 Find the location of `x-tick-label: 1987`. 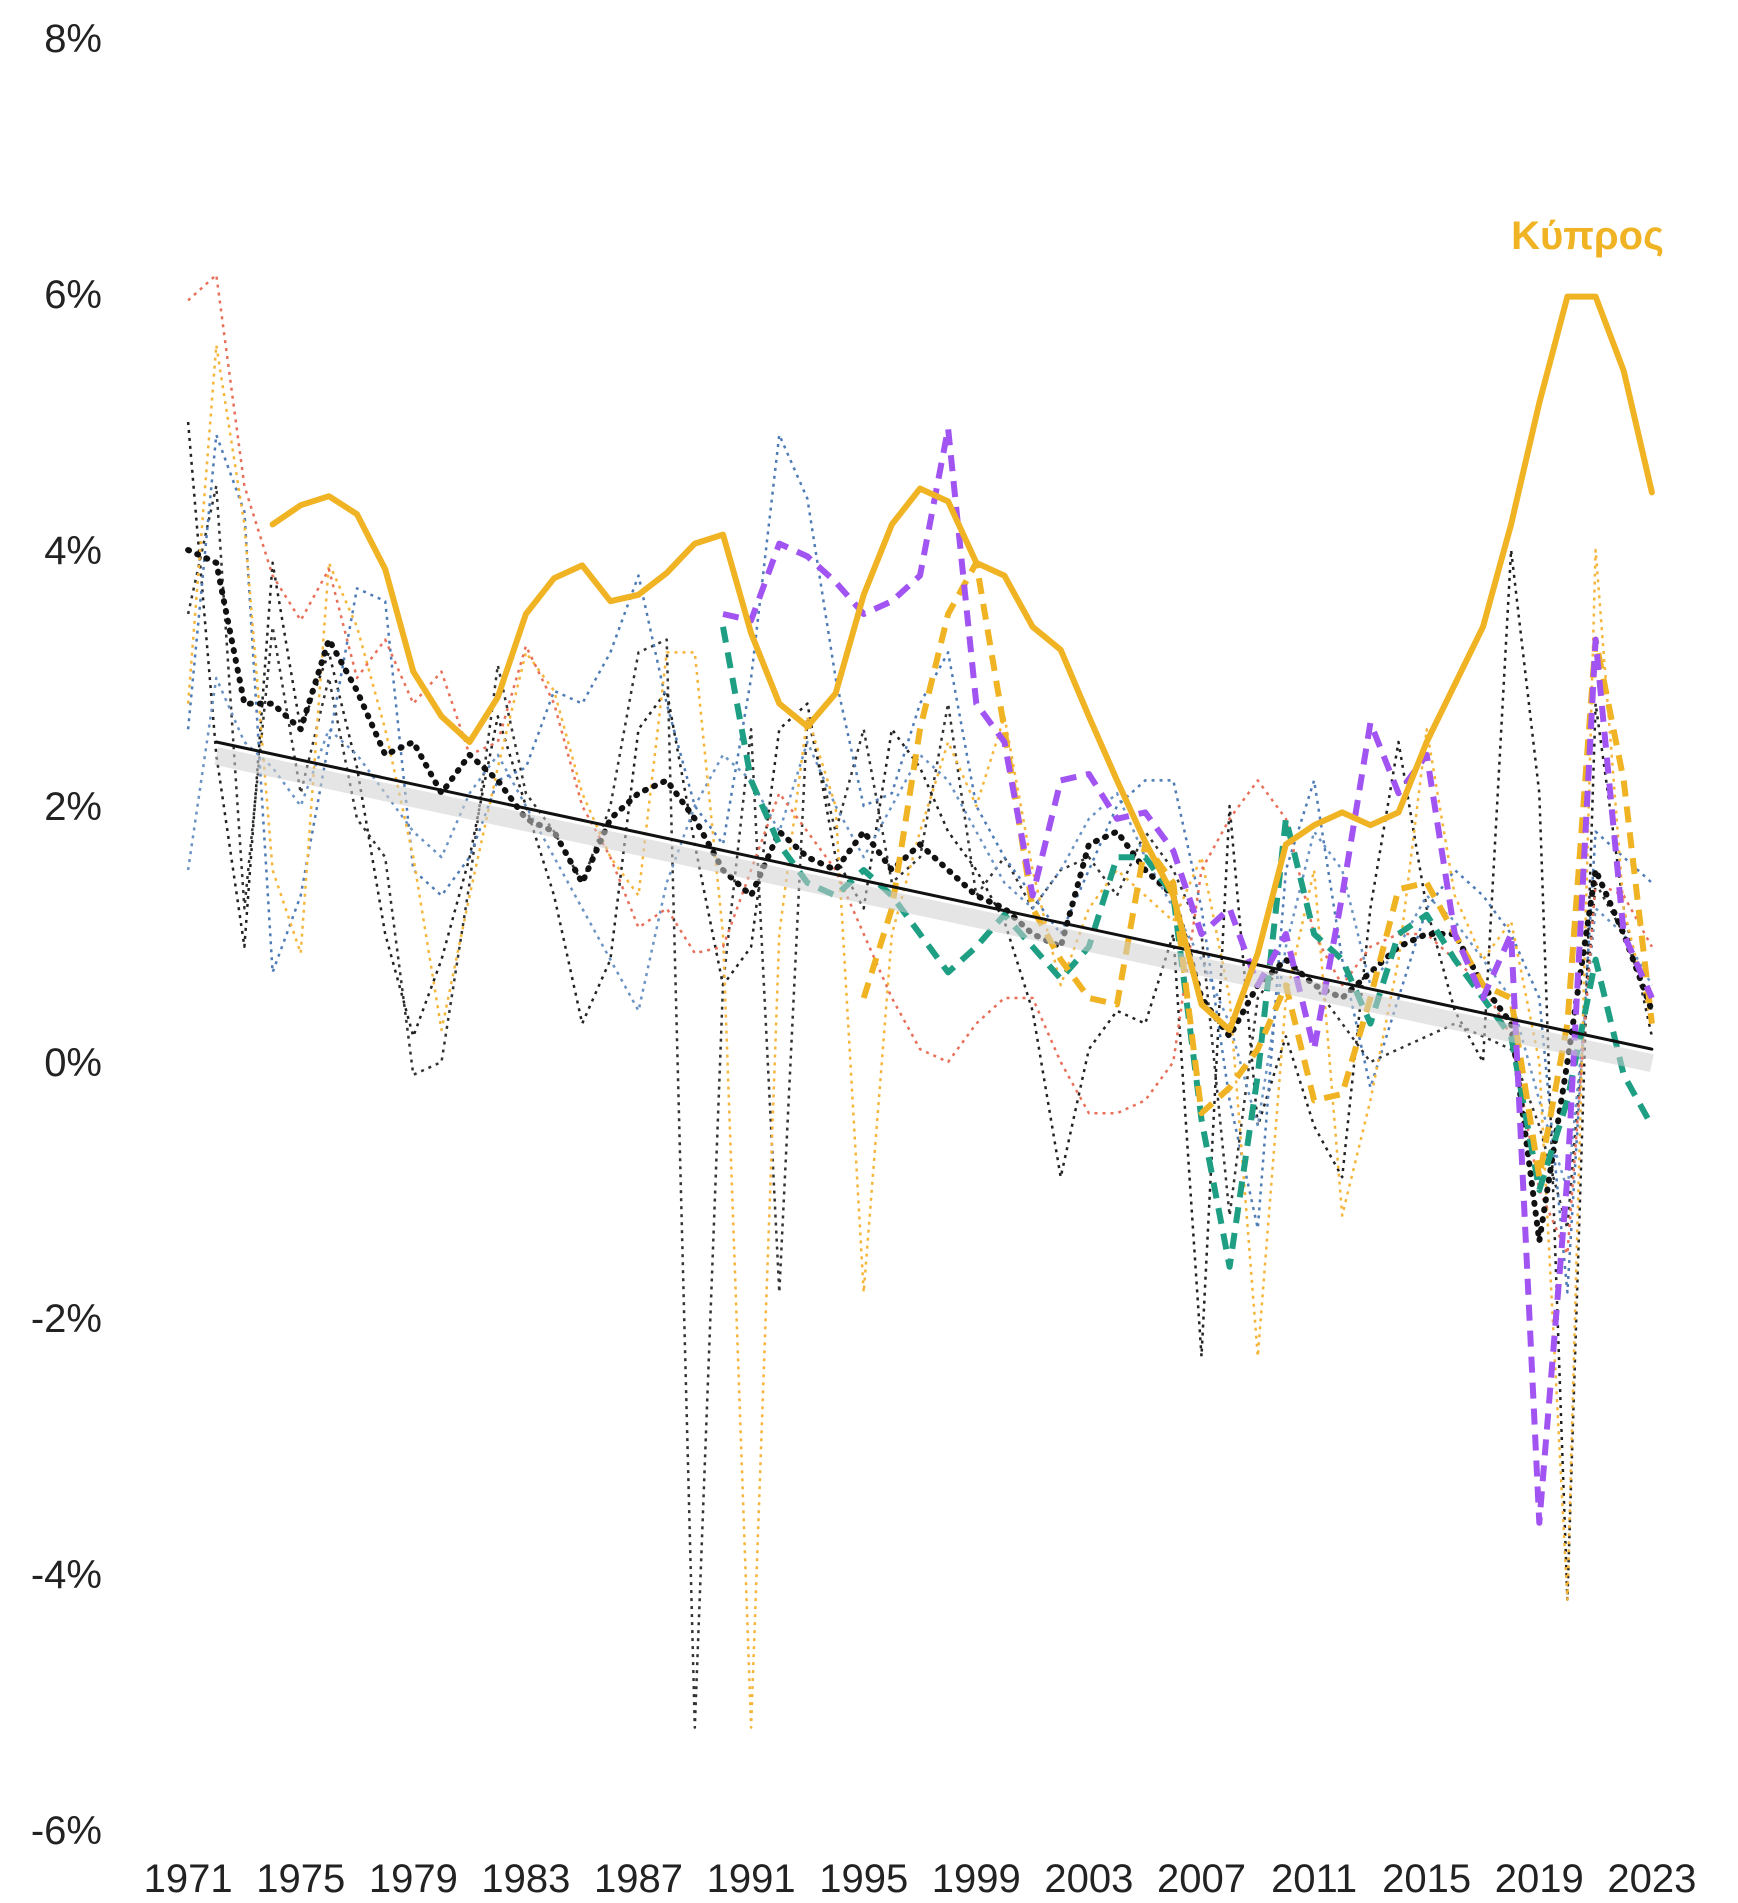

x-tick-label: 1987 is located at coordinates (638, 1879).